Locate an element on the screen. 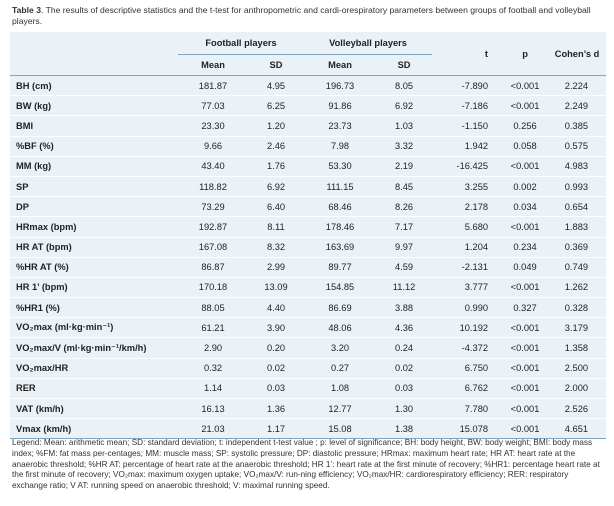 This screenshot has width=614, height=506. cell-fsd: 6.92 is located at coordinates (276, 186).